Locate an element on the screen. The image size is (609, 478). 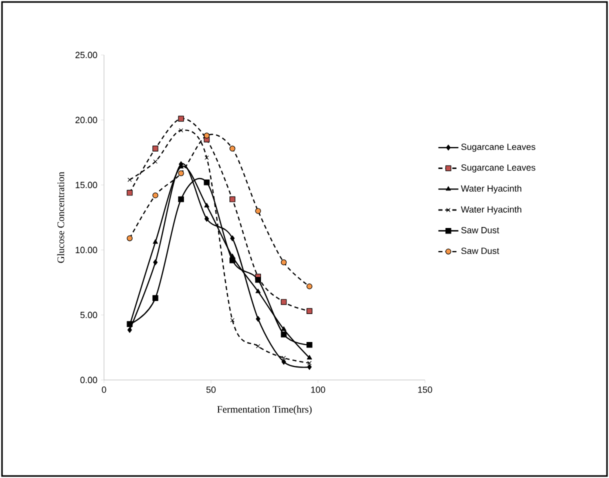
x-axis-title: Fermentation Time(hrs) is located at coordinates (264, 410).